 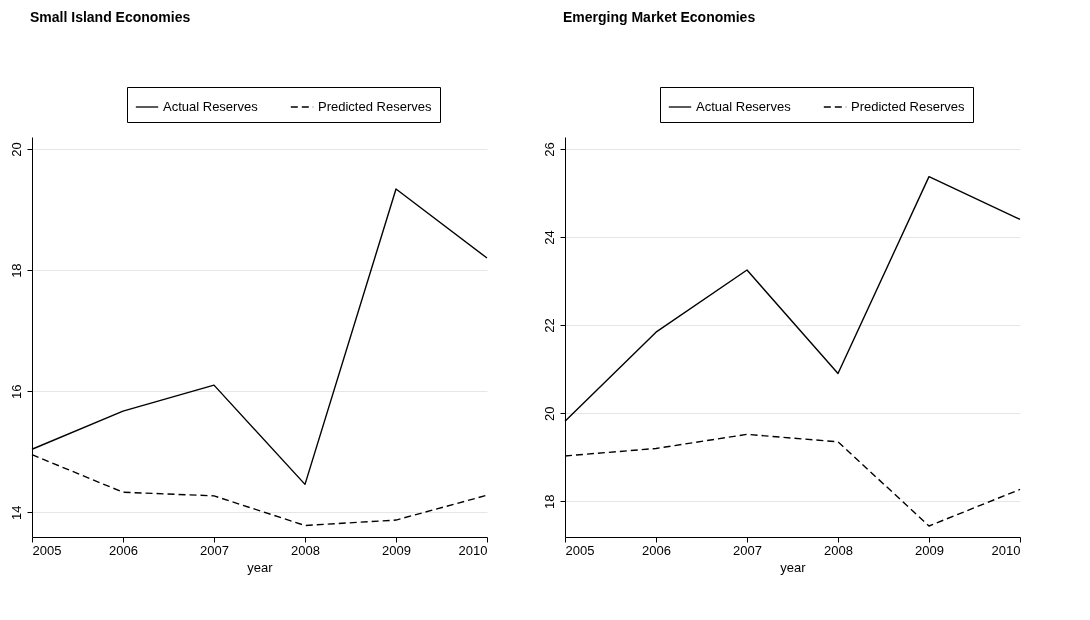 I want to click on chart-title: Emerging Market Economies, so click(x=659, y=16).